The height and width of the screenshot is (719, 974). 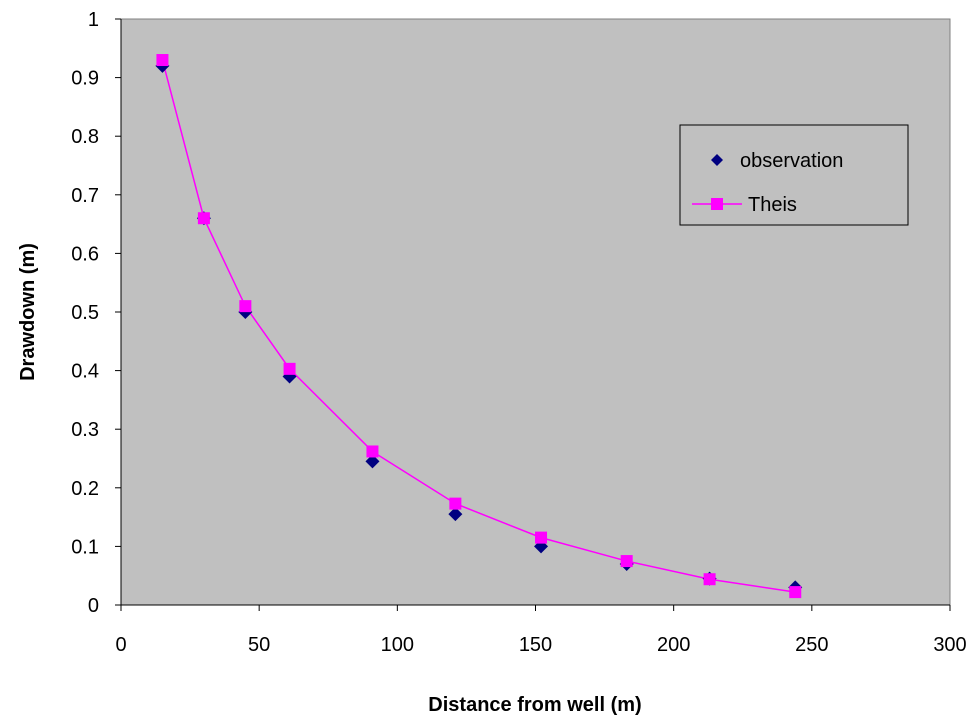 What do you see at coordinates (85, 313) in the screenshot?
I see `y-tick-label: 0.5` at bounding box center [85, 313].